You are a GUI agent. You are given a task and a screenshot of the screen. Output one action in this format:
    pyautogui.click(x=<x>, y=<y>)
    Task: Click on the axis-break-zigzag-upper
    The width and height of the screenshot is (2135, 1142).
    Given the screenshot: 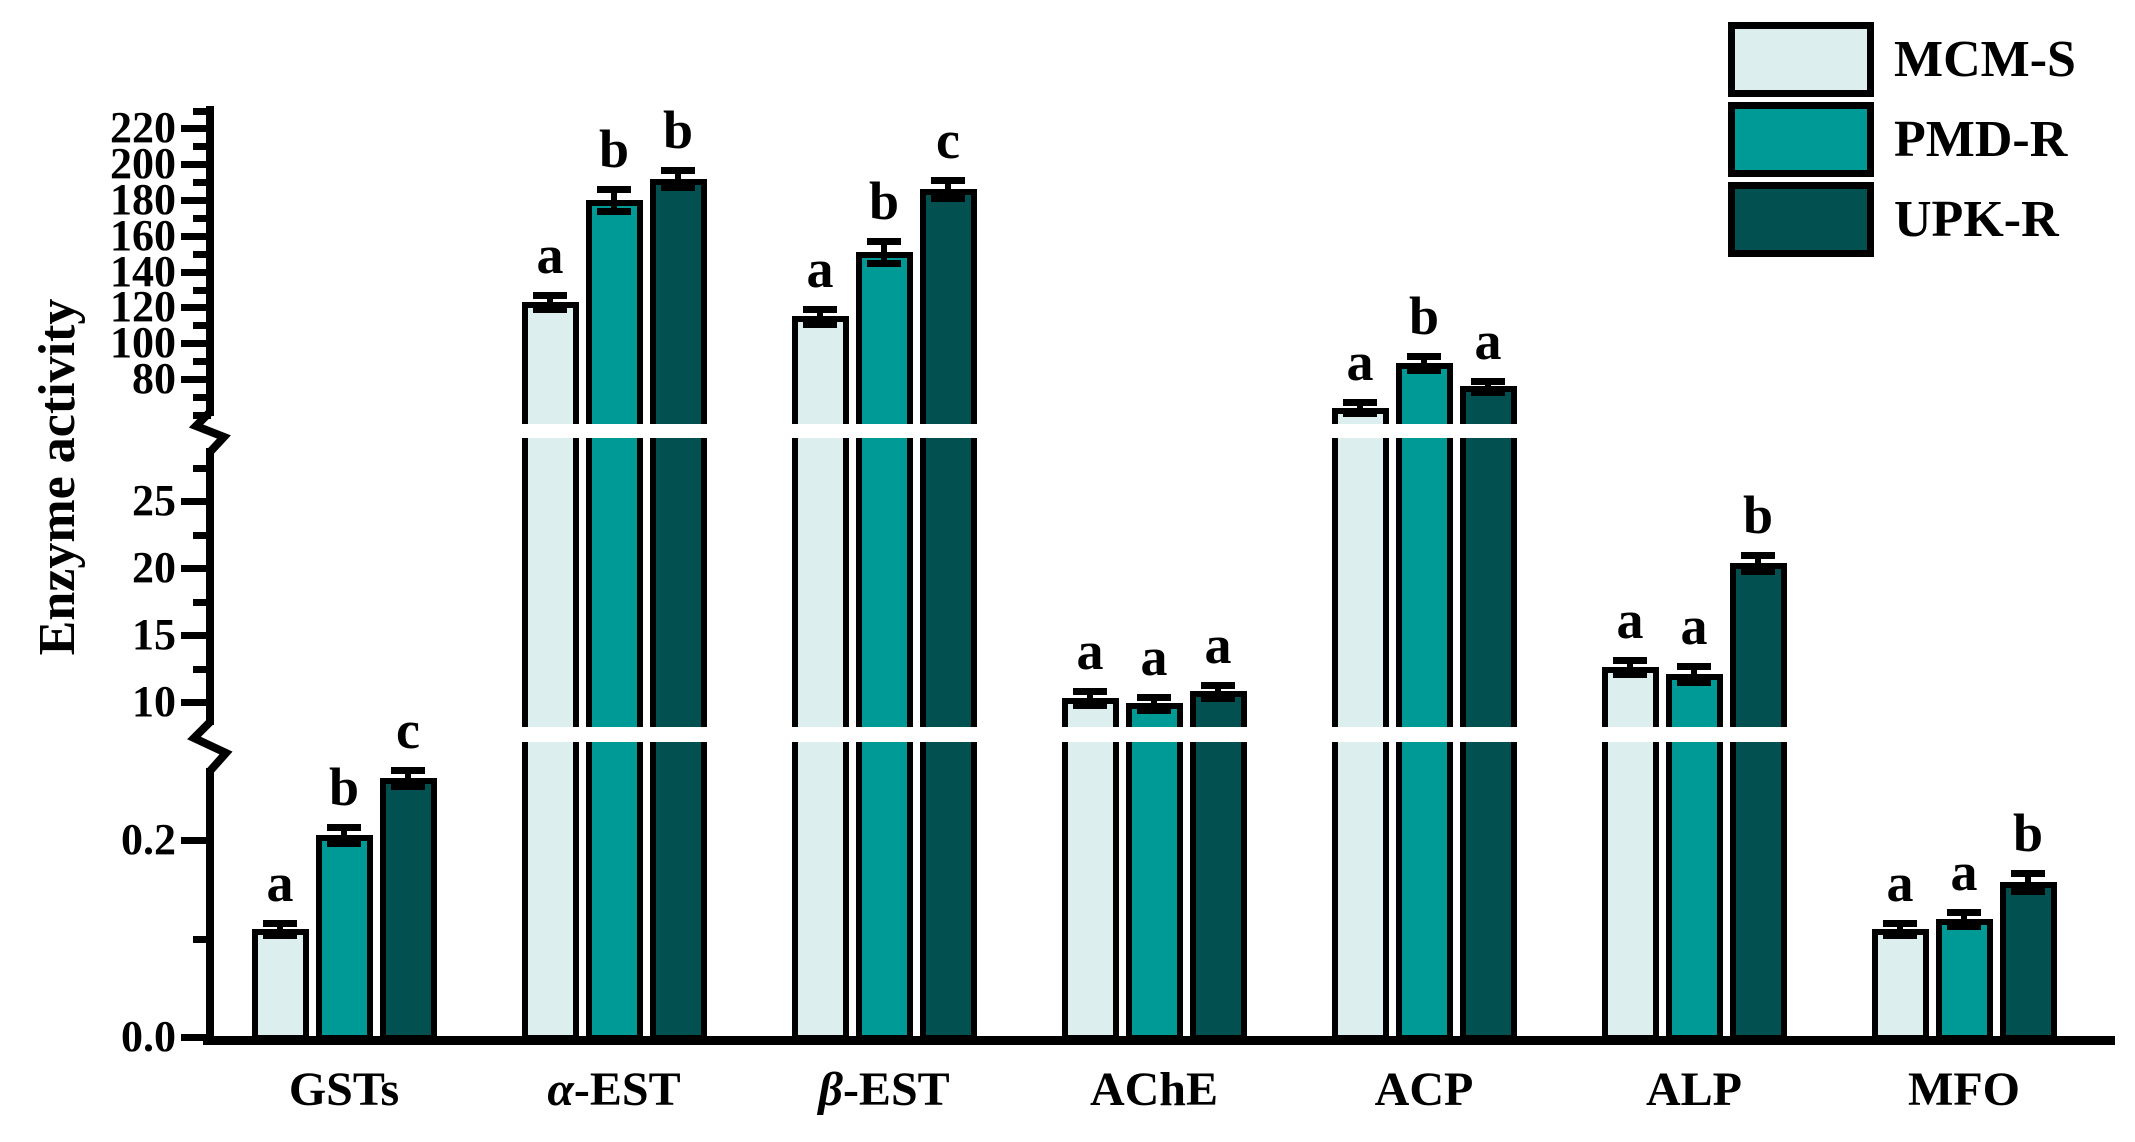 What is the action you would take?
    pyautogui.click(x=209, y=432)
    